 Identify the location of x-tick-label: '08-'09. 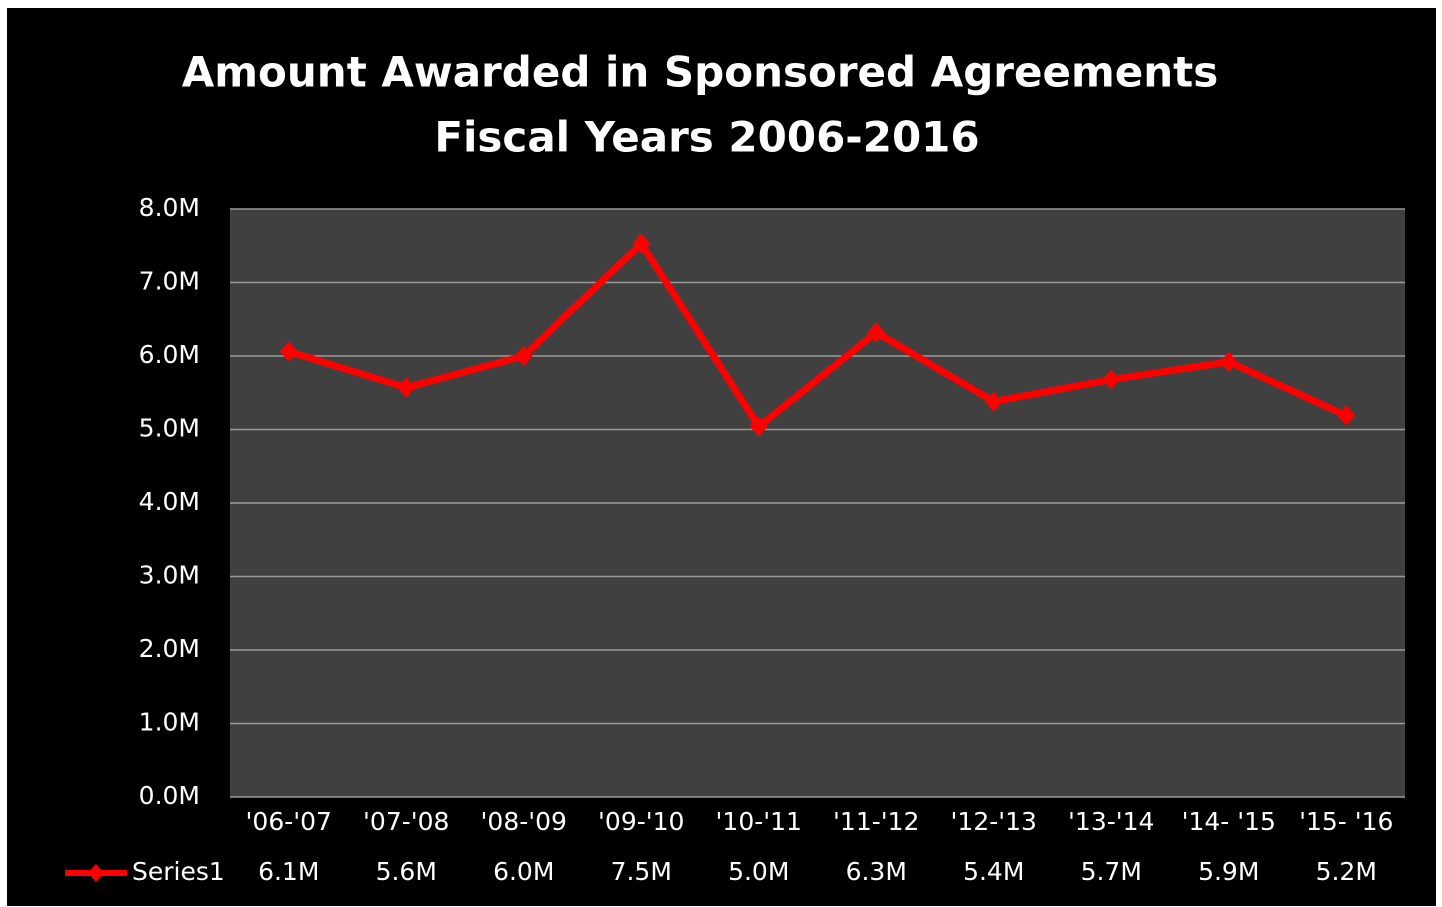
(524, 821).